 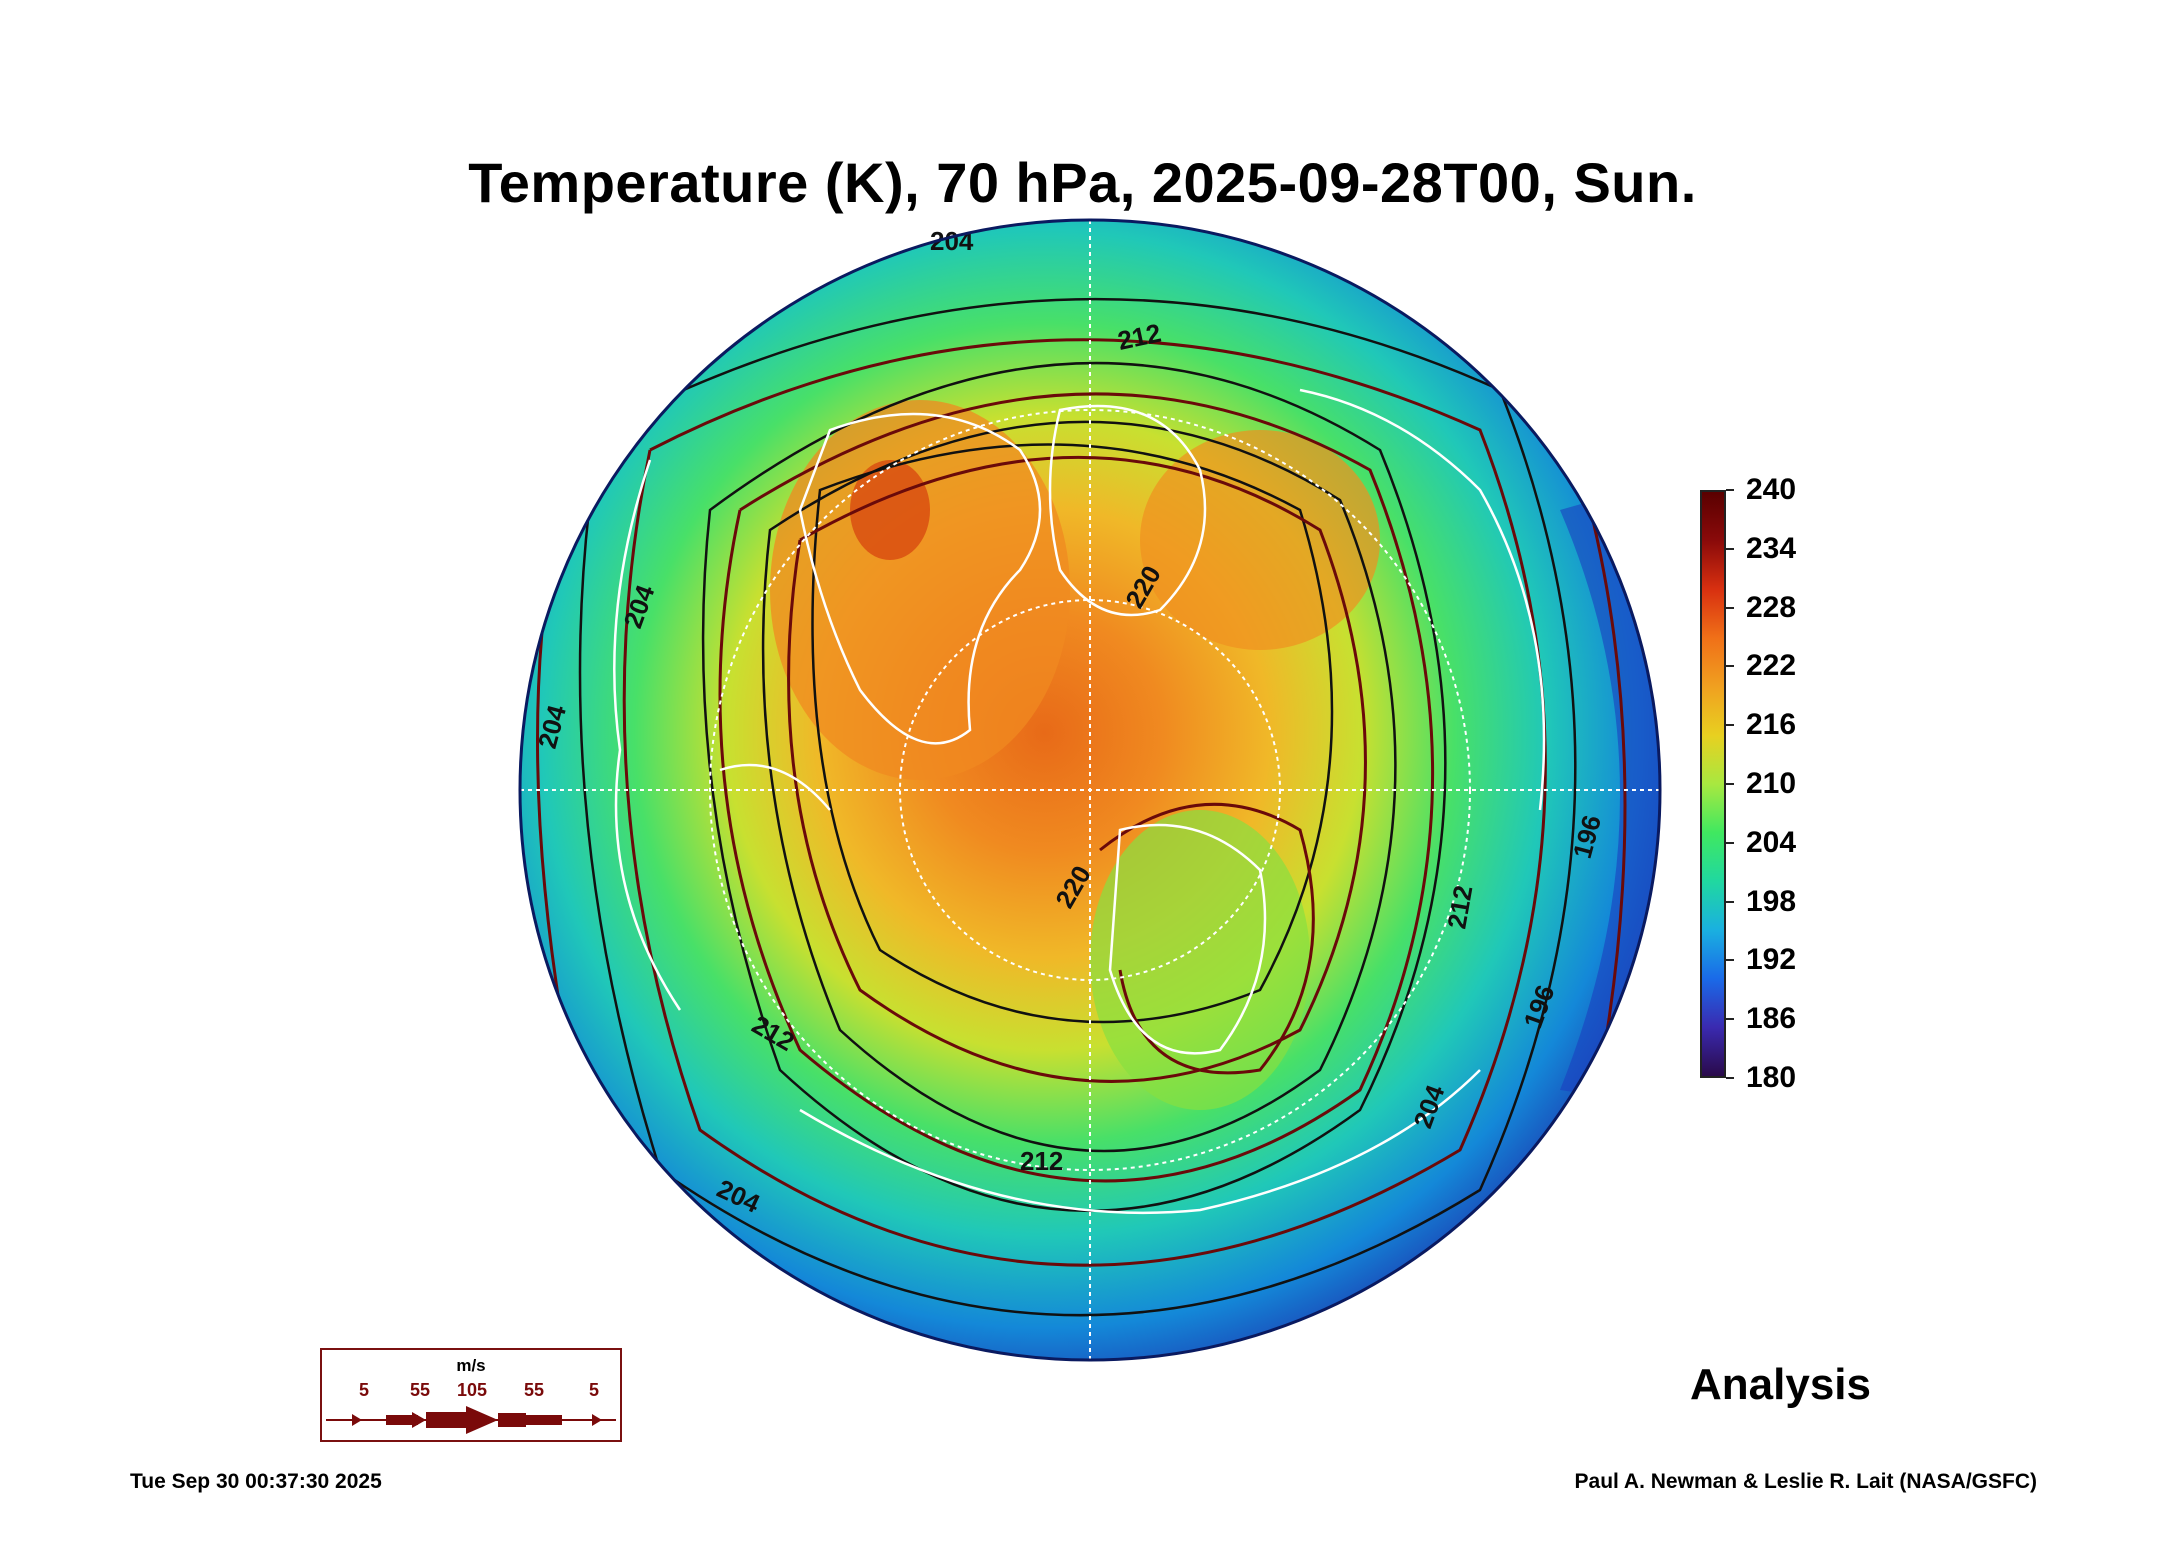 What do you see at coordinates (471, 1420) in the screenshot?
I see `wind-key-arrow` at bounding box center [471, 1420].